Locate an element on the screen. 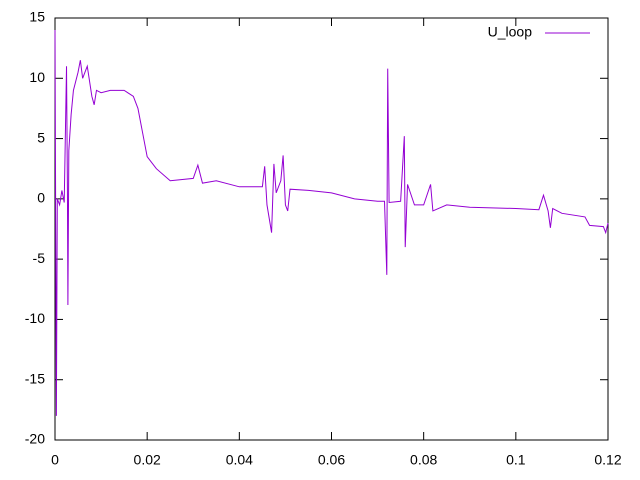 The width and height of the screenshot is (640, 480). x-tick-label: 0.12 is located at coordinates (607, 460).